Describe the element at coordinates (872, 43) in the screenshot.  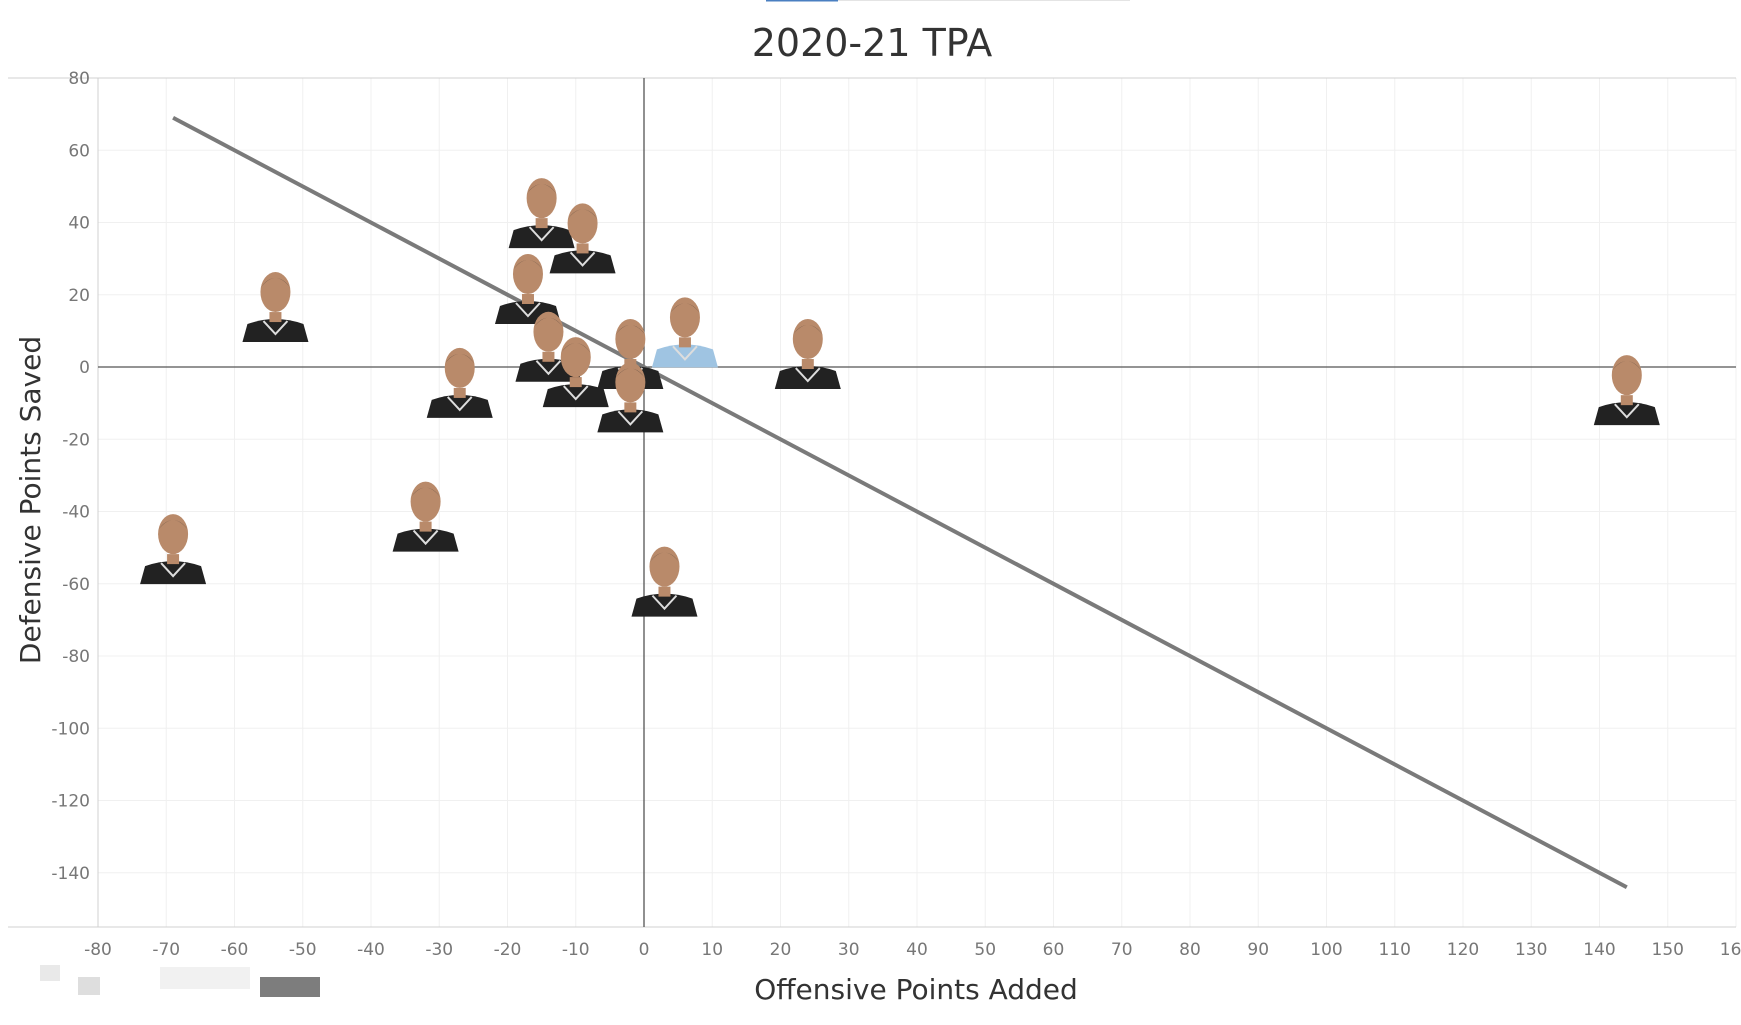
I see `chart-title: 2020-21 TPA` at that location.